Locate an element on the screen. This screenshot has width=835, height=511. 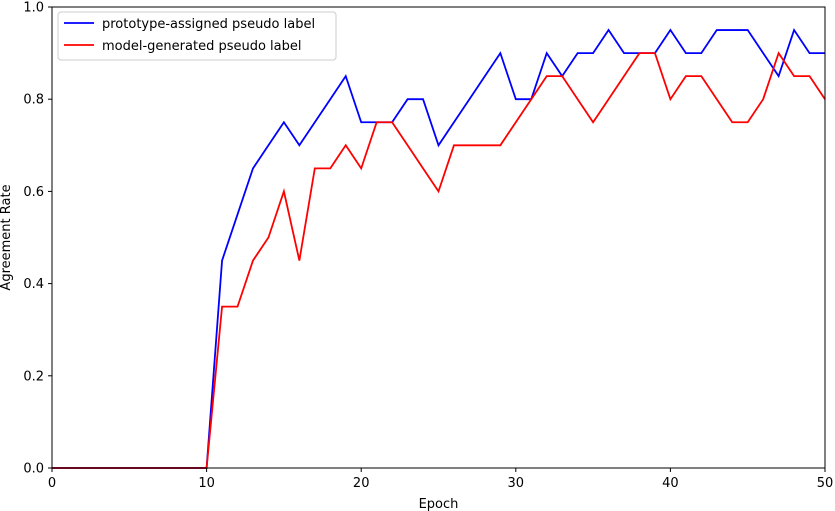
y-tick-label: 0.2 is located at coordinates (33, 376).